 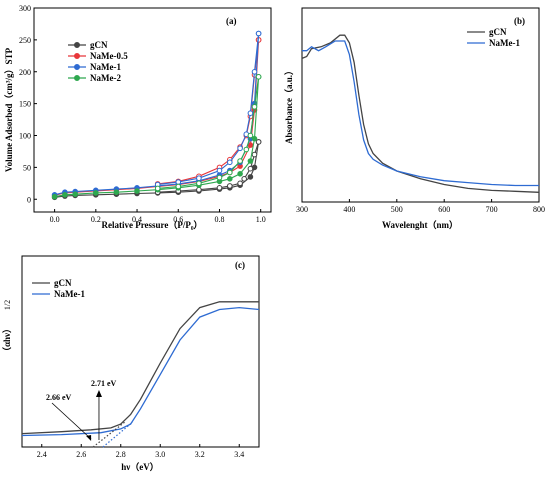 I want to click on panel-b-ylabel: Absorbance（a.u.）, so click(x=289, y=105).